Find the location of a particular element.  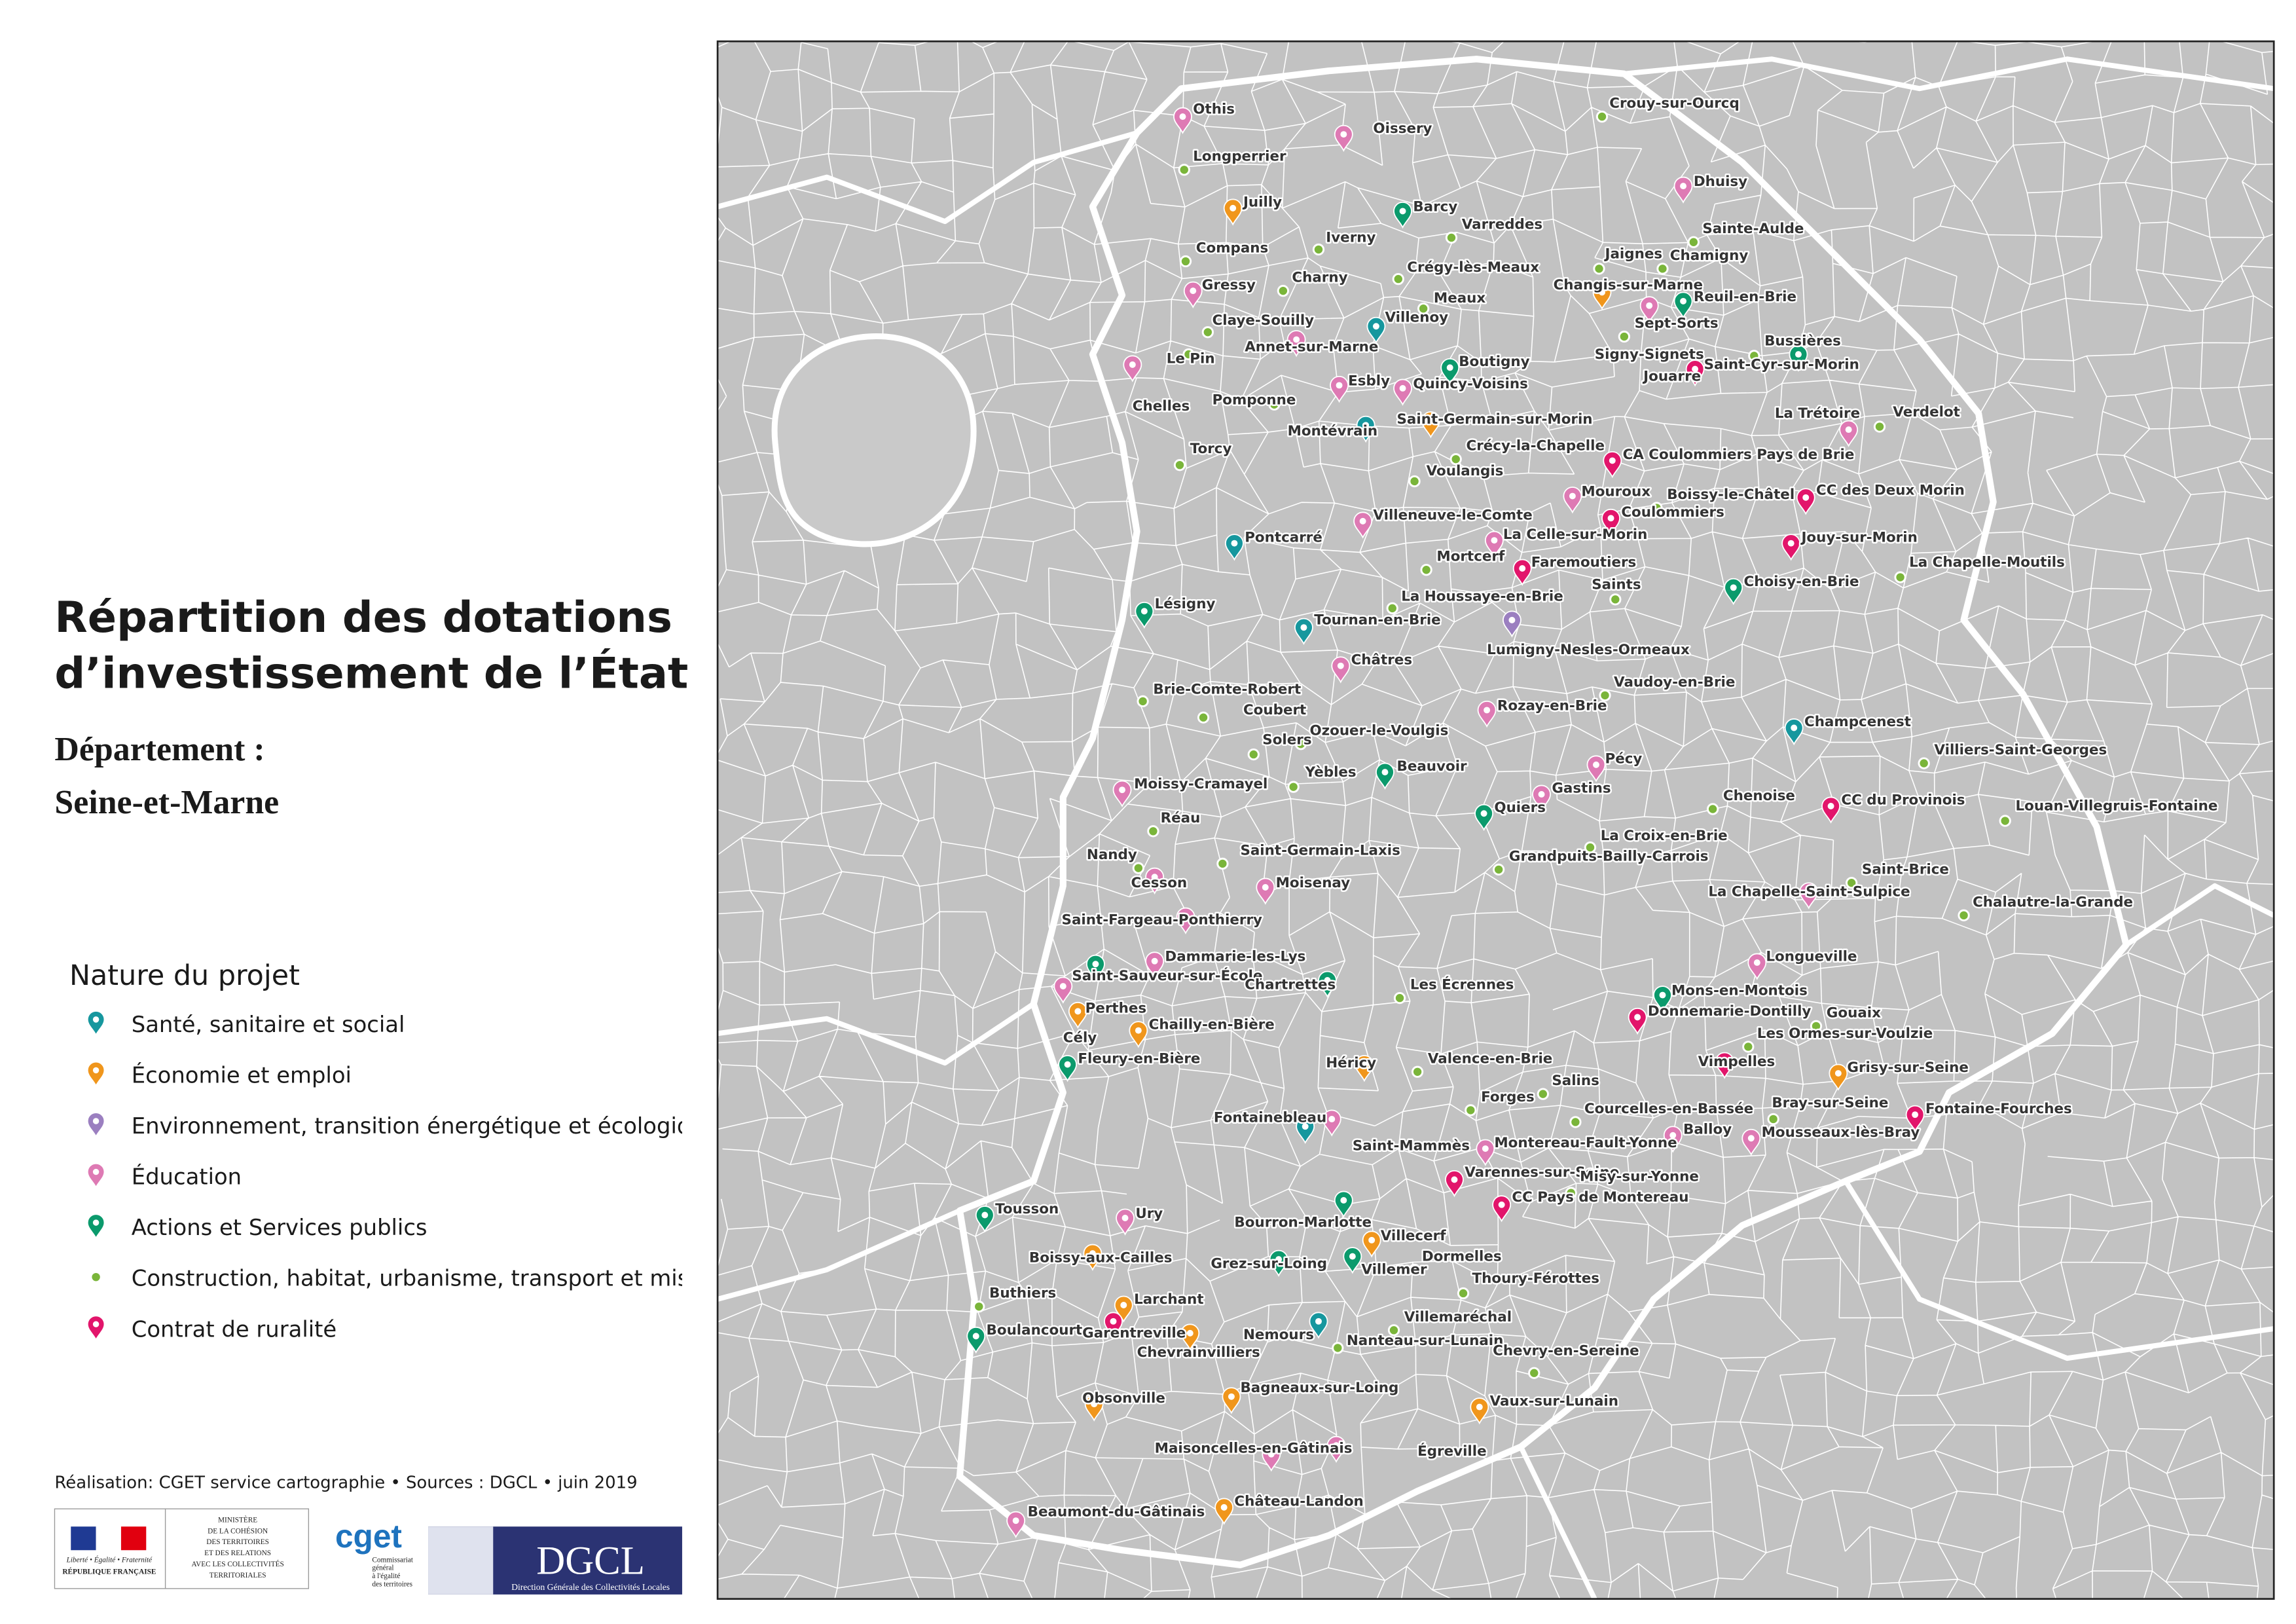

logo-text: des territoires is located at coordinates (392, 1585).